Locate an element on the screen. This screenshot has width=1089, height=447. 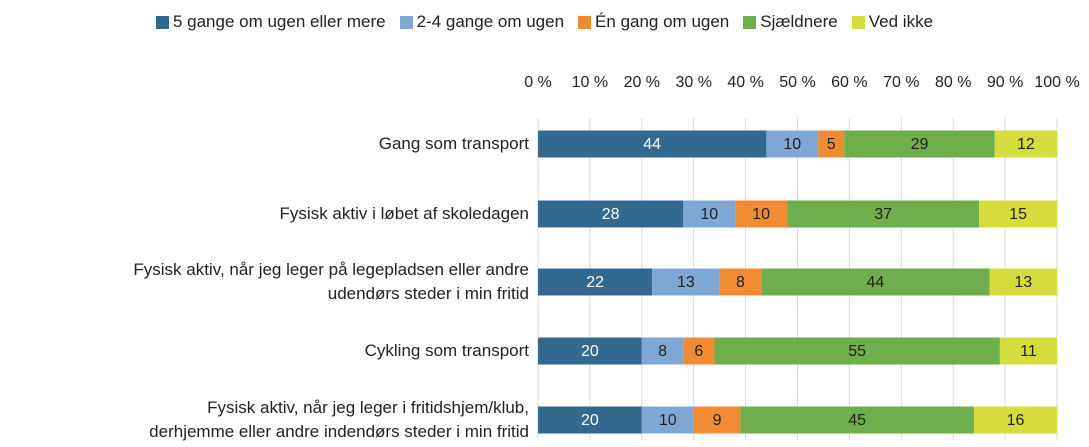
value-label: 29 is located at coordinates (920, 144).